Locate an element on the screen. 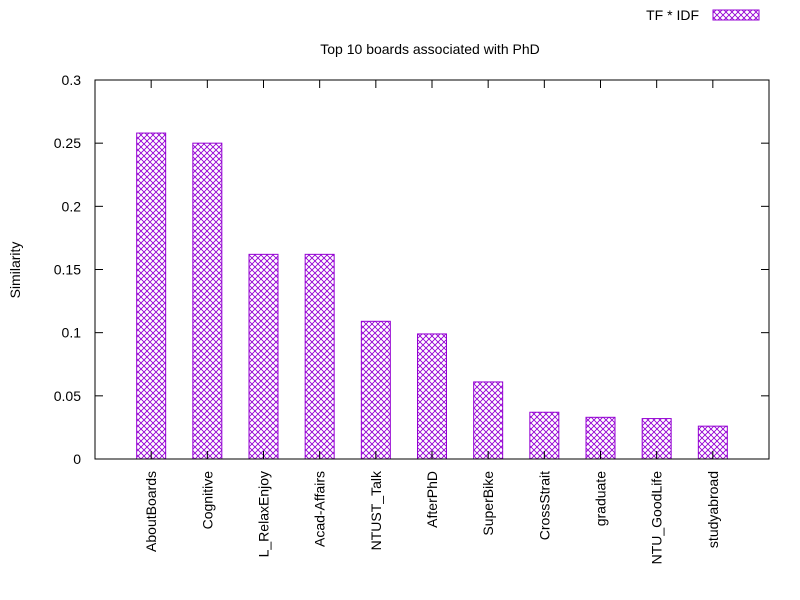 This screenshot has height=600, width=800. x-tick-label: CrossStrait is located at coordinates (544, 505).